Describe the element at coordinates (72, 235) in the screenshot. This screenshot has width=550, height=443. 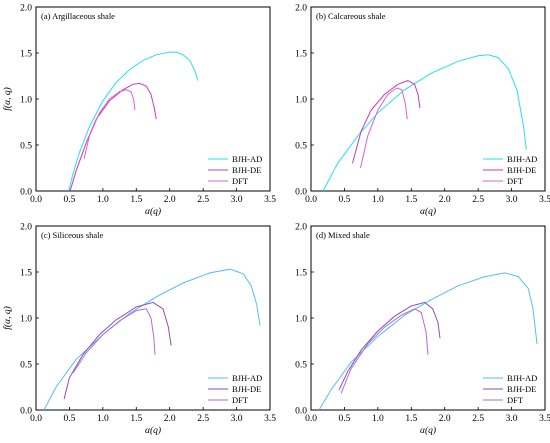
I see `panel-title: (c) Siliceous shale` at that location.